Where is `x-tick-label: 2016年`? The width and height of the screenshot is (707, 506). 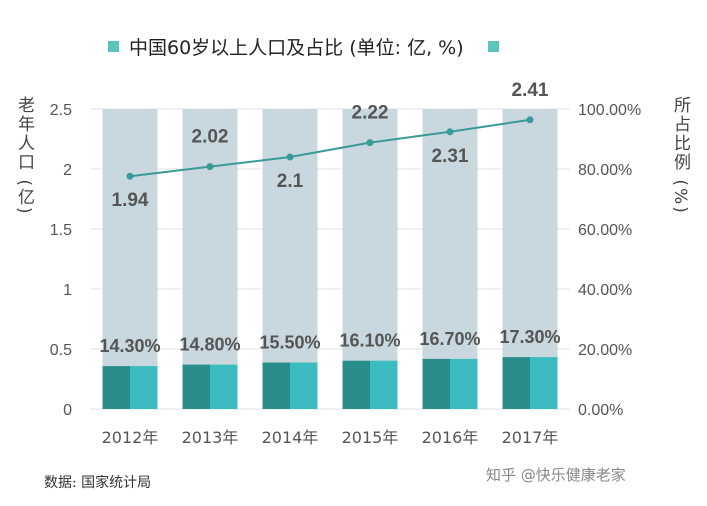
x-tick-label: 2016年 is located at coordinates (450, 437).